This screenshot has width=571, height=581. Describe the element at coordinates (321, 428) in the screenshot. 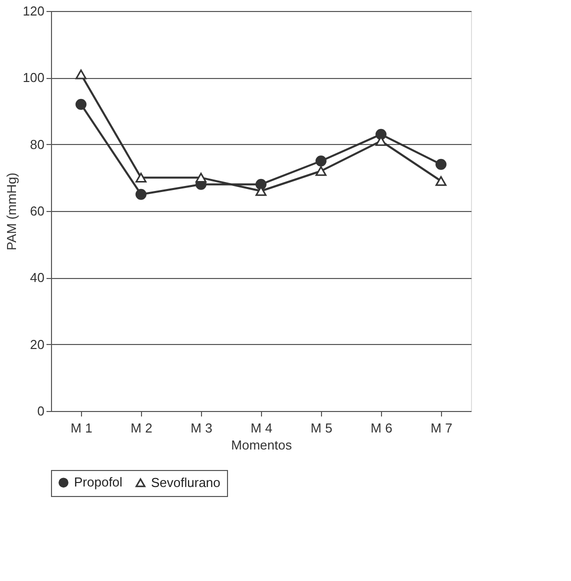

I see `x-tick-label: M 5` at that location.